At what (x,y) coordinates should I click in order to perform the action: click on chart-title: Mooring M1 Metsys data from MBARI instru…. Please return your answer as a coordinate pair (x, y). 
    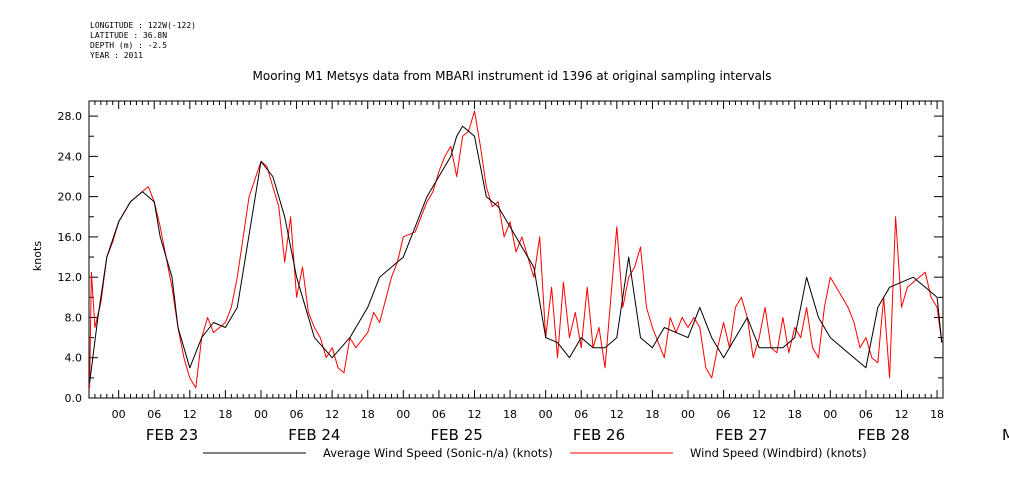
    Looking at the image, I should click on (512, 76).